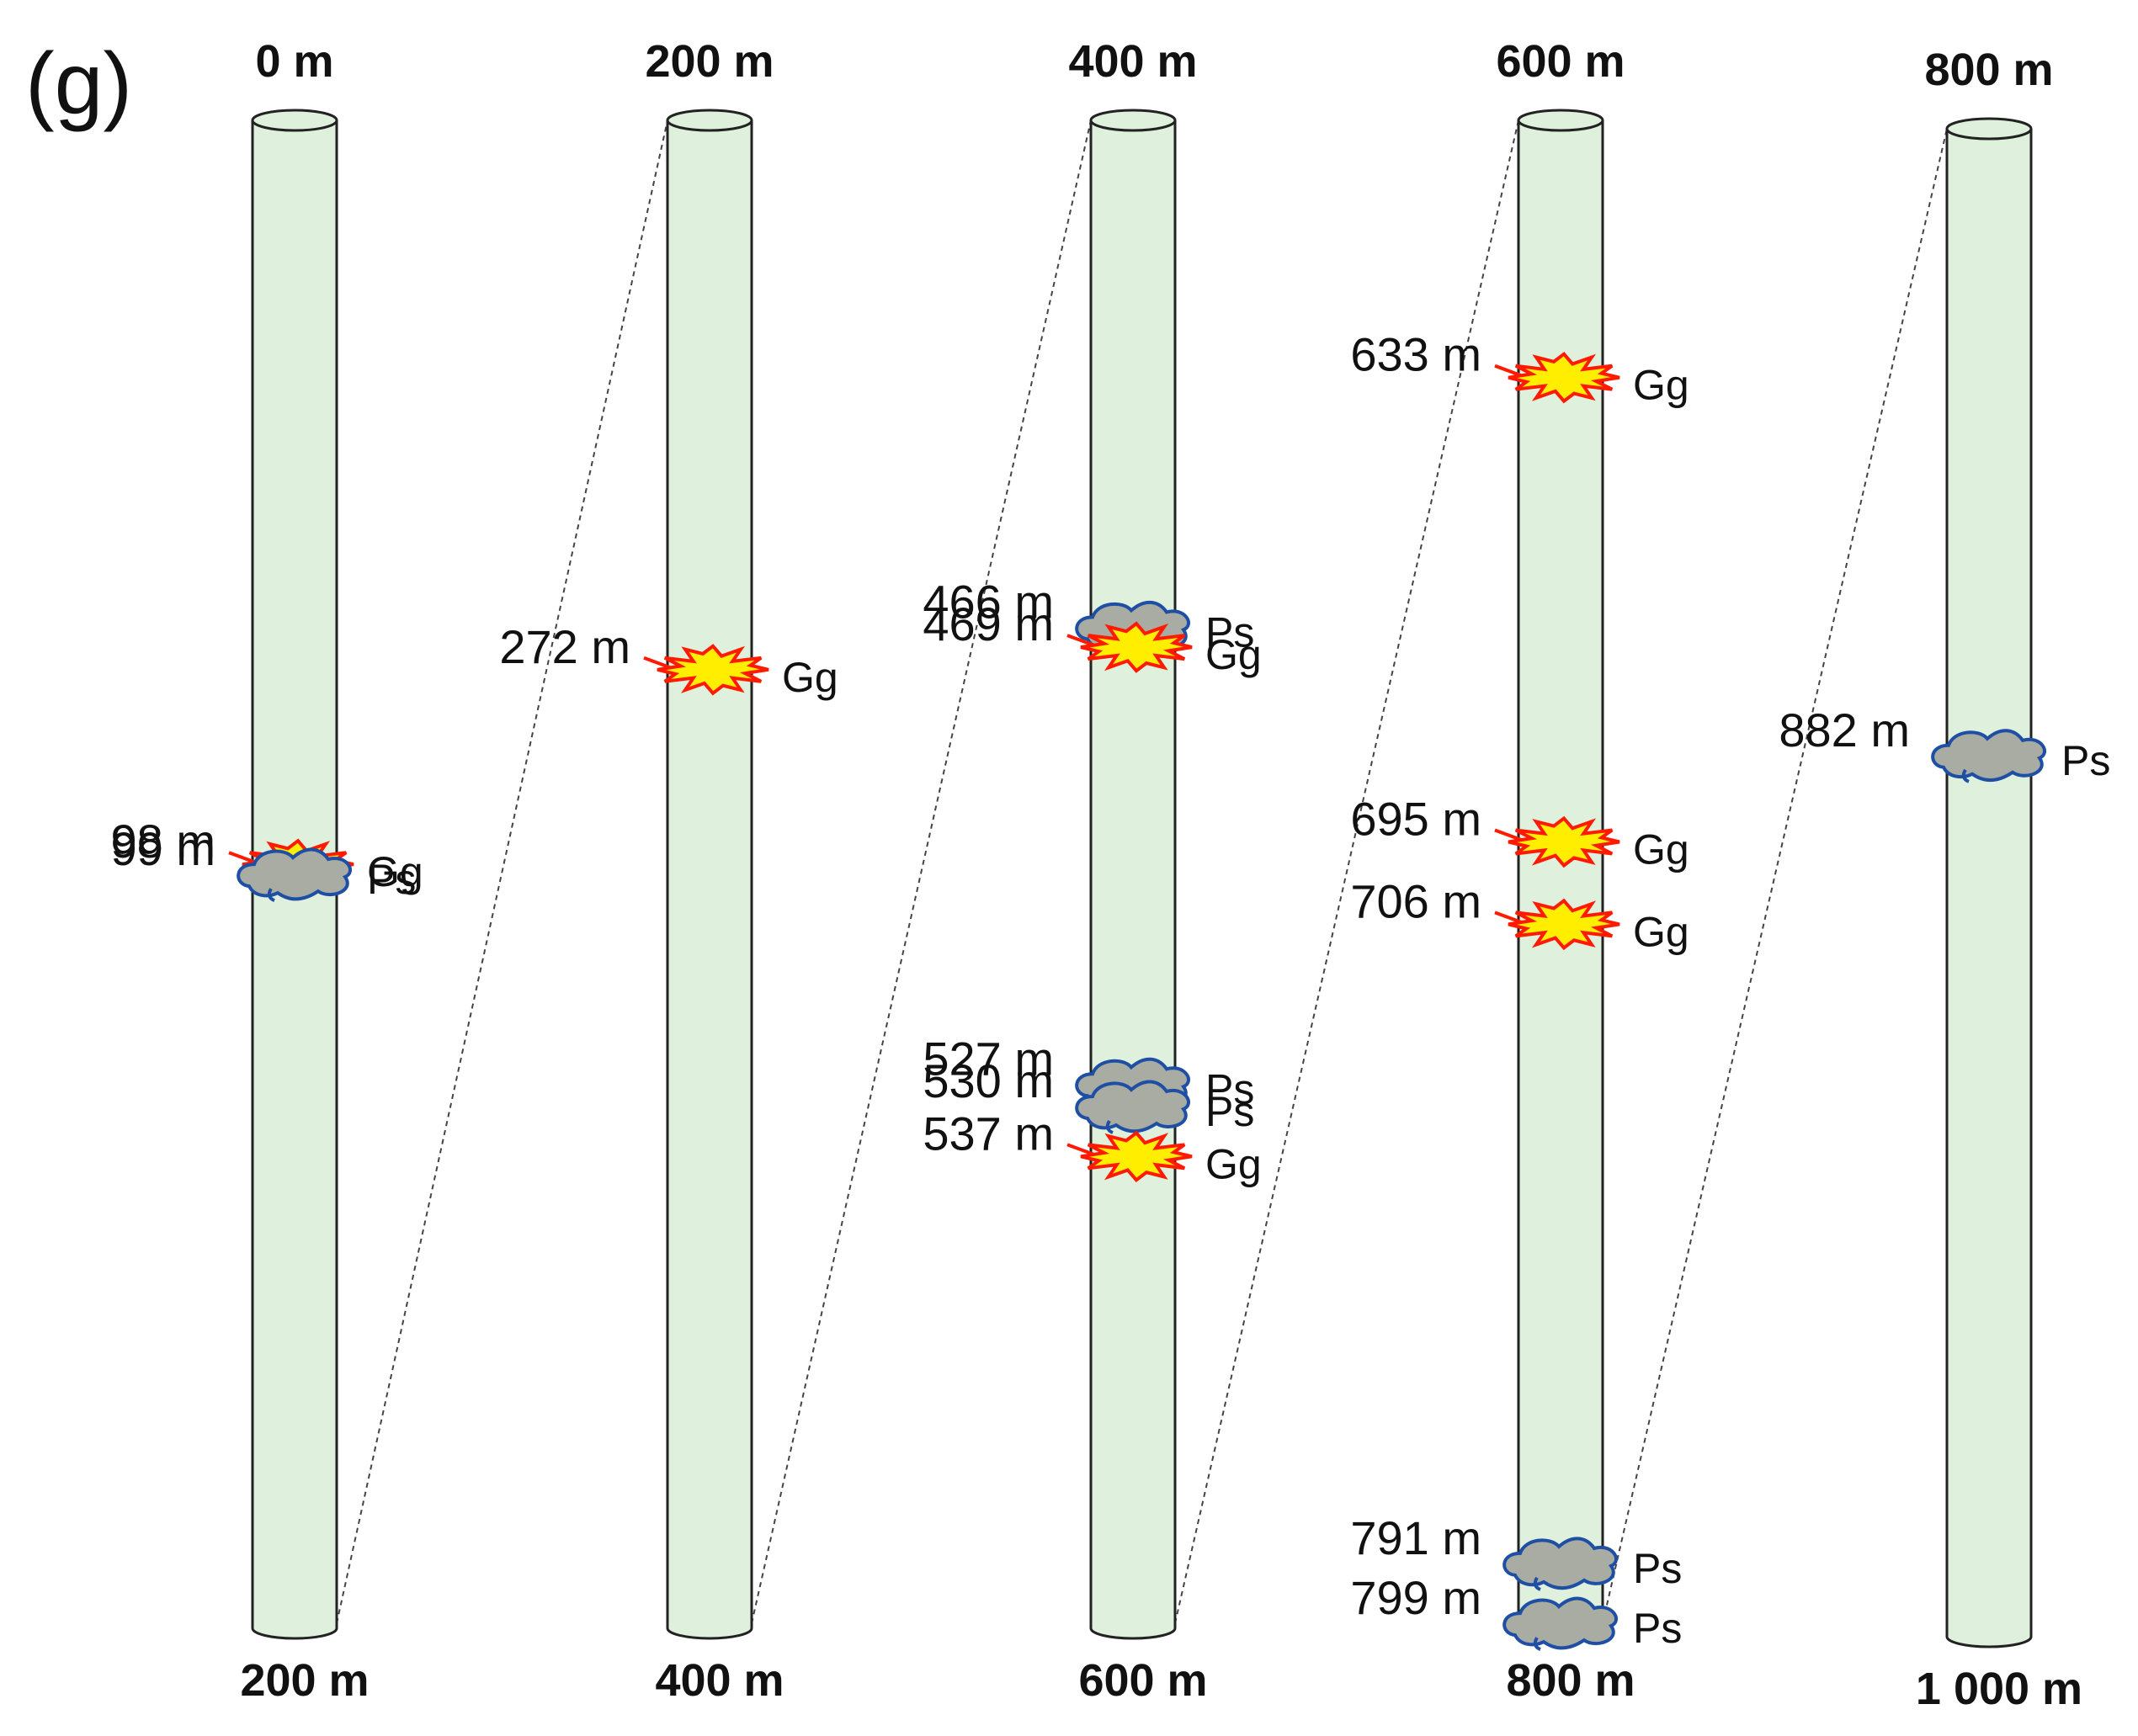  I want to click on column-bottom-label: 200 m, so click(304, 1680).